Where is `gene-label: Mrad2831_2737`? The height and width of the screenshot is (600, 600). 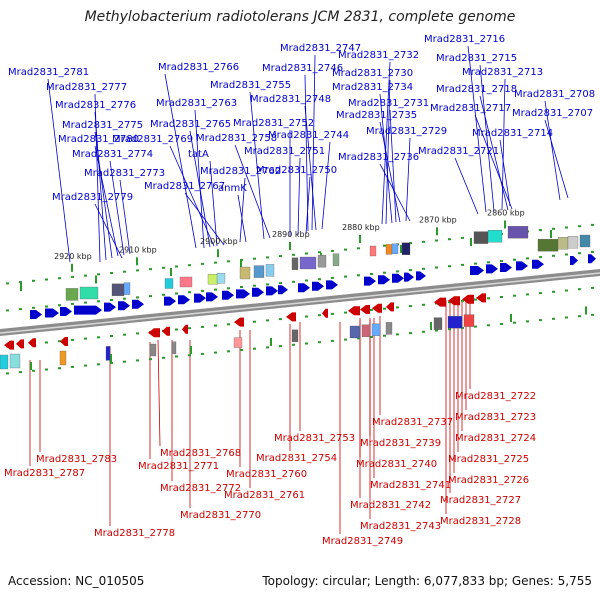 gene-label: Mrad2831_2737 is located at coordinates (412, 422).